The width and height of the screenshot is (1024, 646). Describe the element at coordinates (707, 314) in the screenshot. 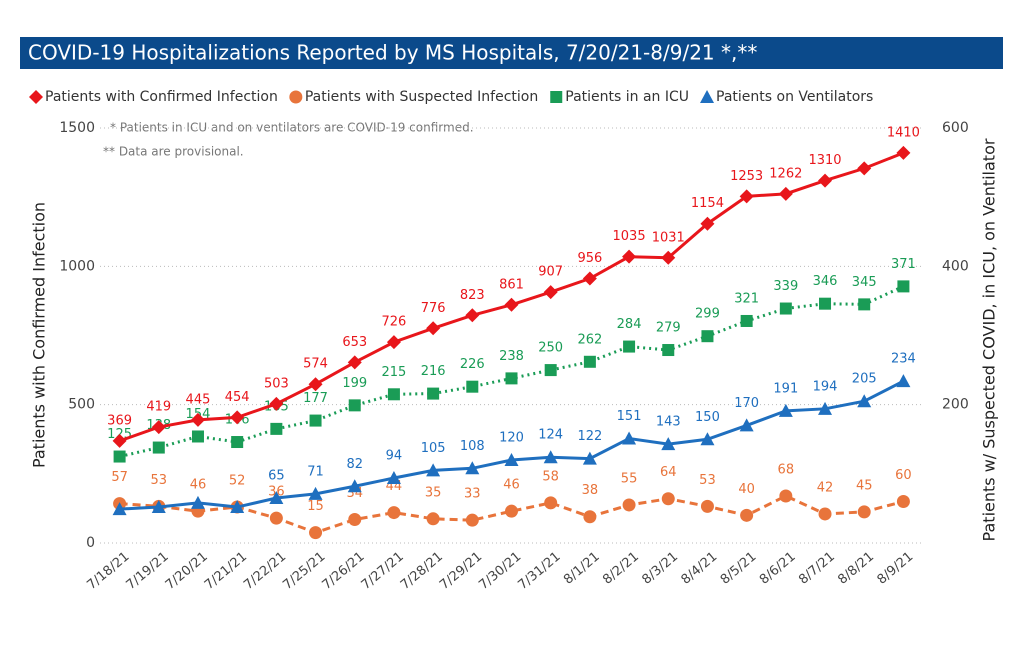

I see `data-label: 299` at that location.